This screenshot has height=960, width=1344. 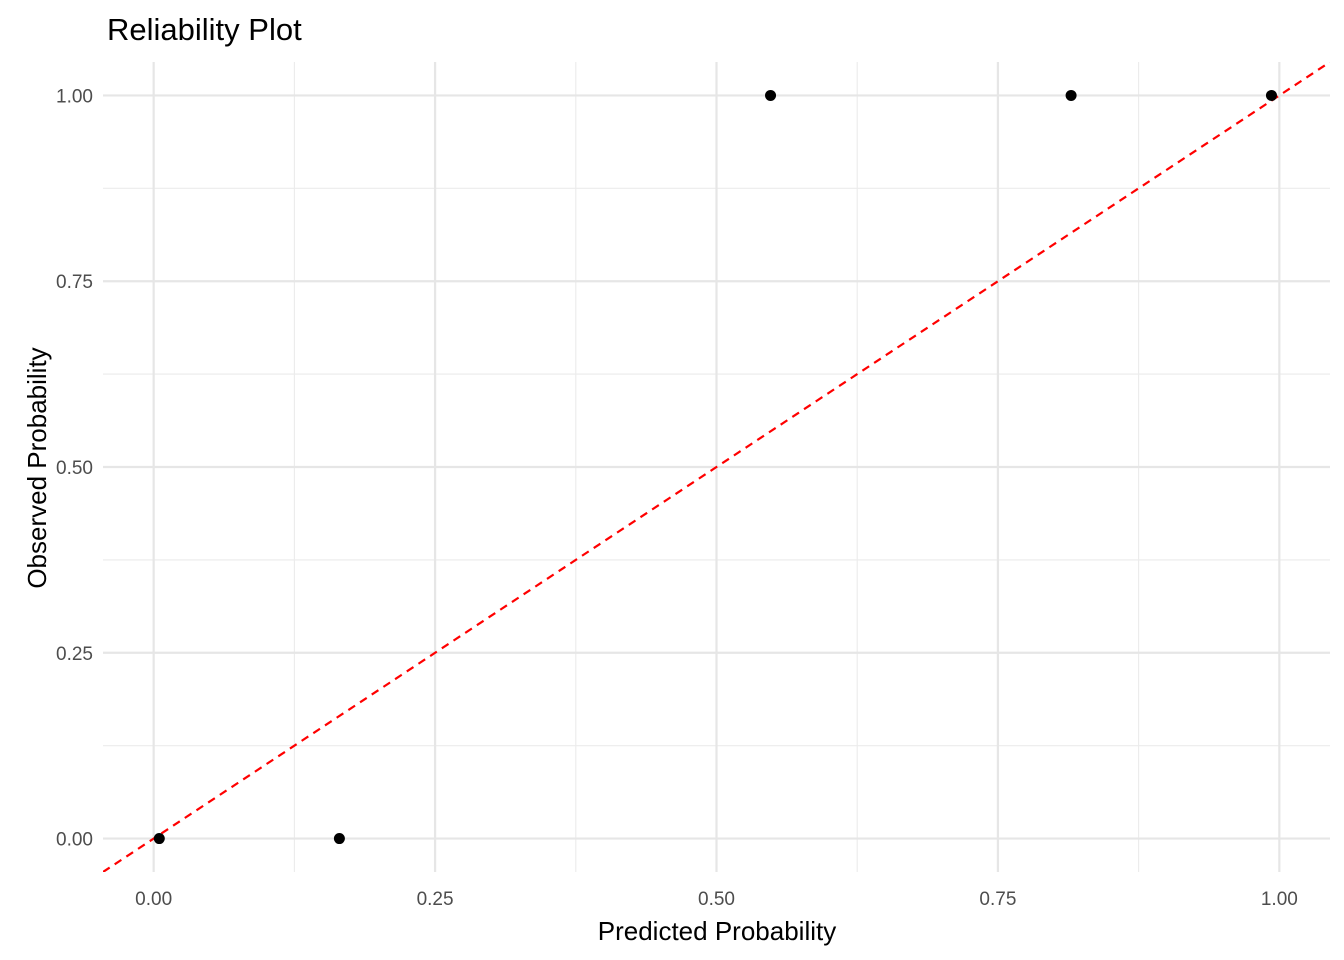 What do you see at coordinates (204, 29) in the screenshot?
I see `chart-title: Reliability Plot` at bounding box center [204, 29].